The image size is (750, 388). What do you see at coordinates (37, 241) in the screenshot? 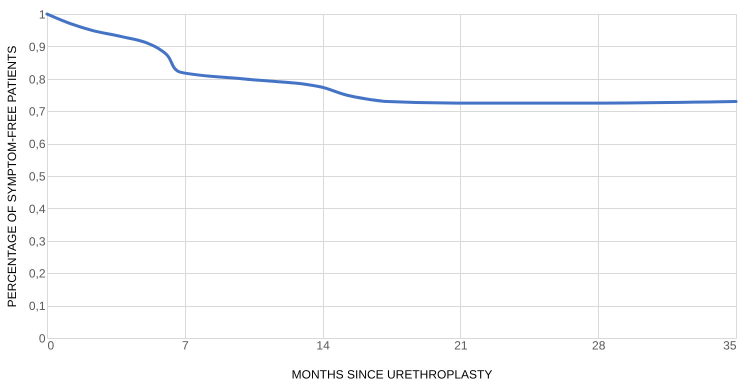
I see `y-tick-label: 0,3` at bounding box center [37, 241].